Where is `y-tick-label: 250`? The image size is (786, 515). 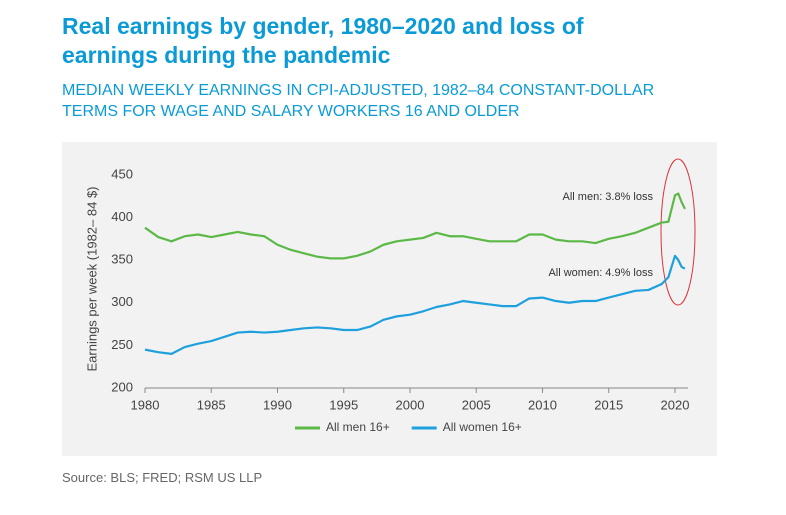
y-tick-label: 250 is located at coordinates (122, 344).